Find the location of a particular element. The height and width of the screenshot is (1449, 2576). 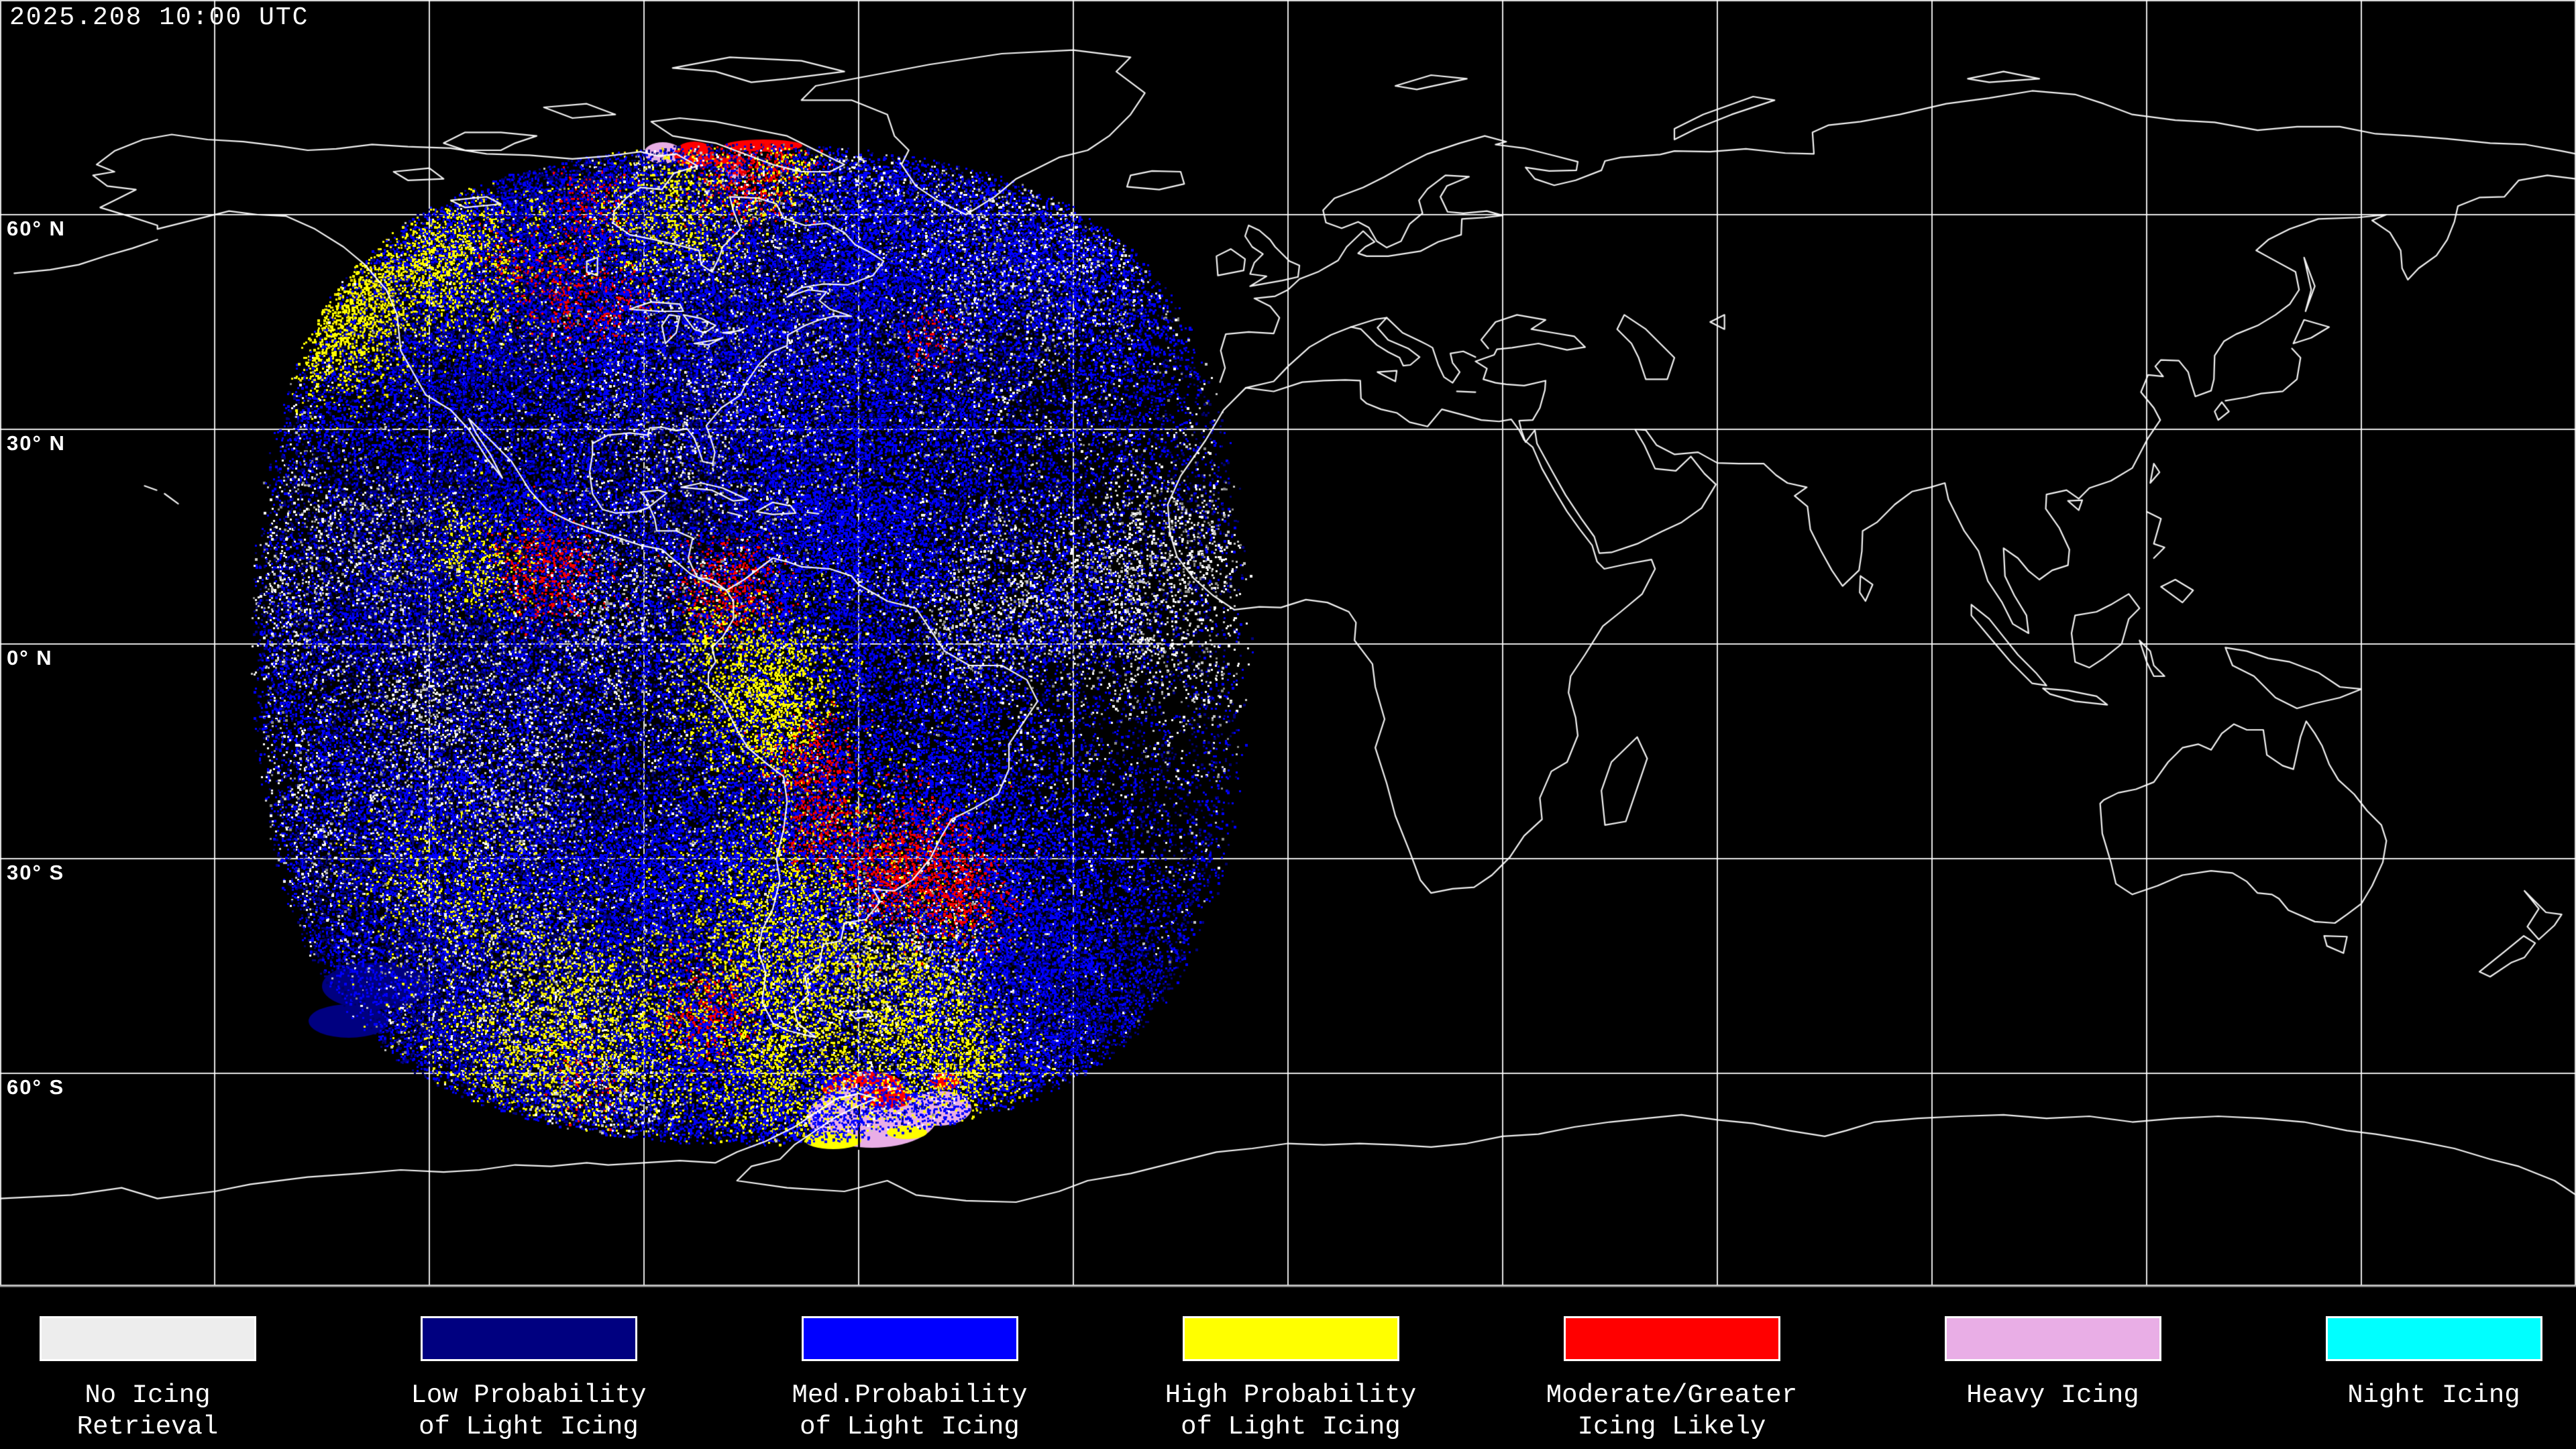

legend-label: Low Probability of Light Icing is located at coordinates (528, 1411).